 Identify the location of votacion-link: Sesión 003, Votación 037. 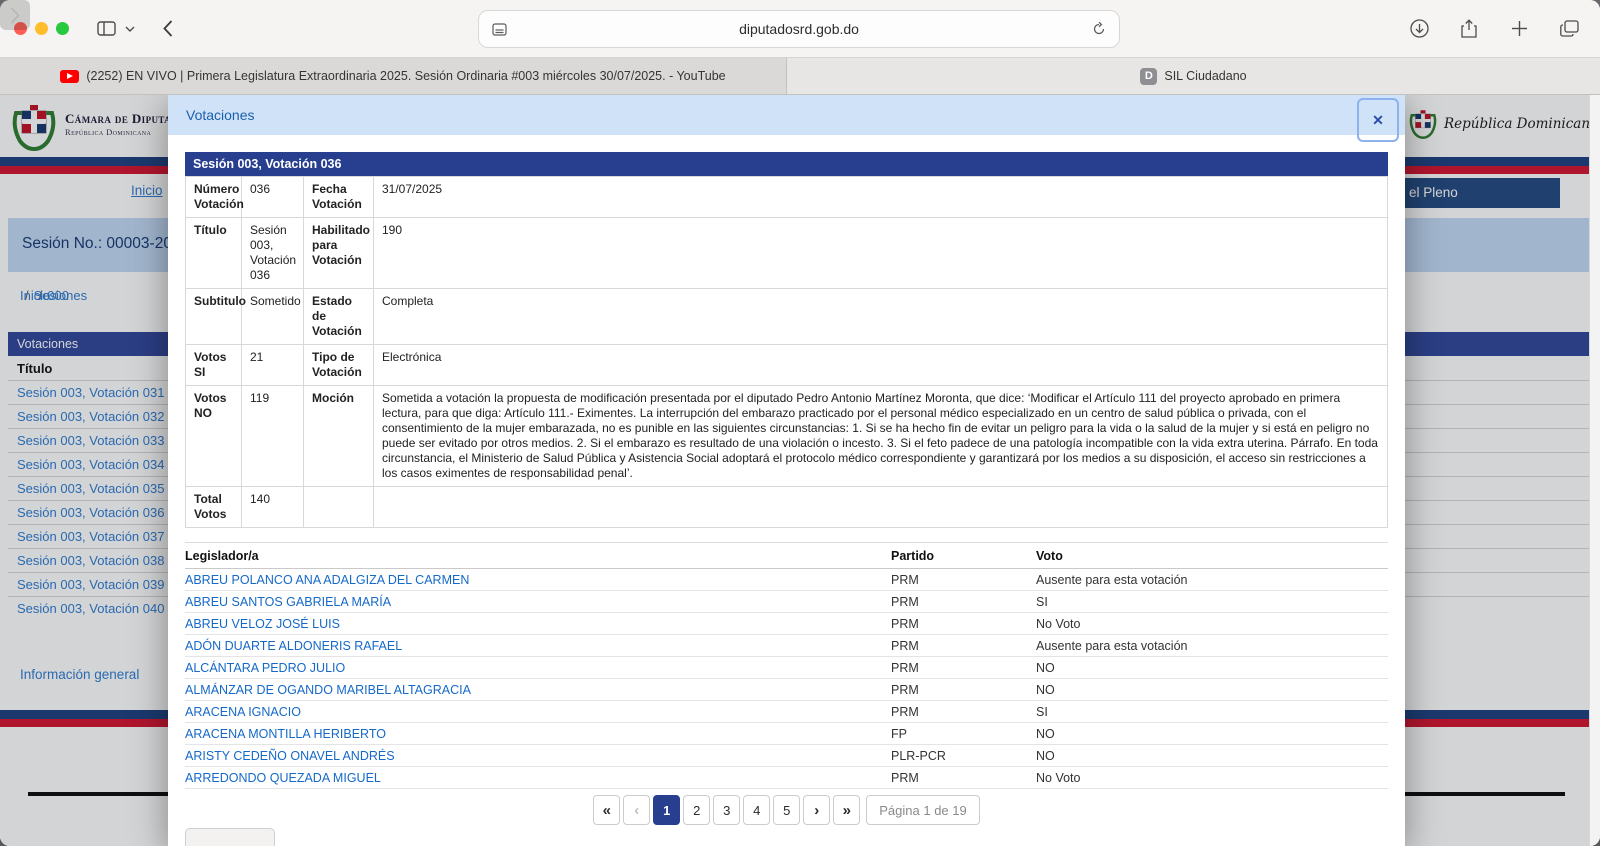
(91, 536).